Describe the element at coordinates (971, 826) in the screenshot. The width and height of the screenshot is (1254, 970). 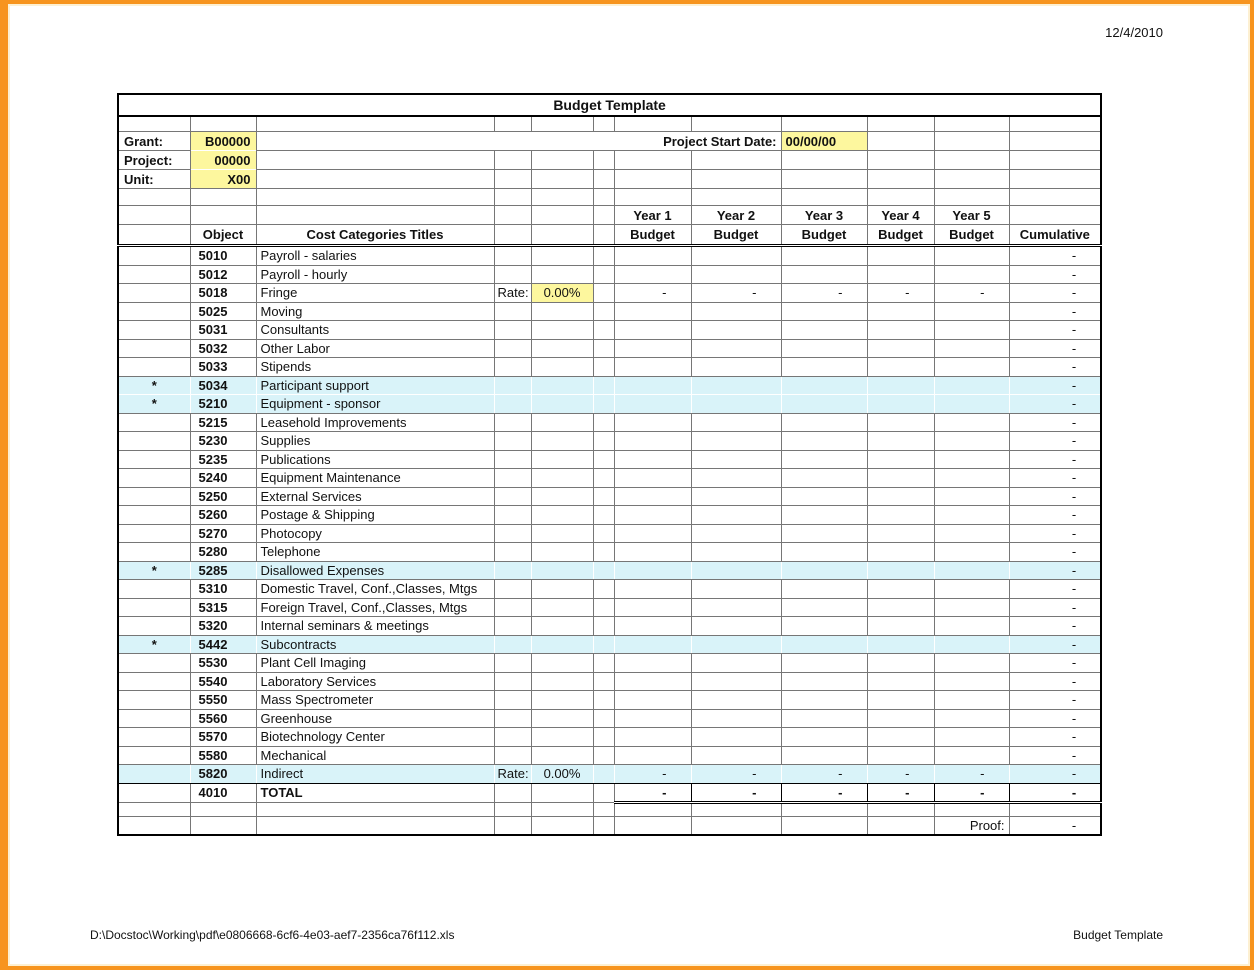
I see `proof-label: Proof:` at that location.